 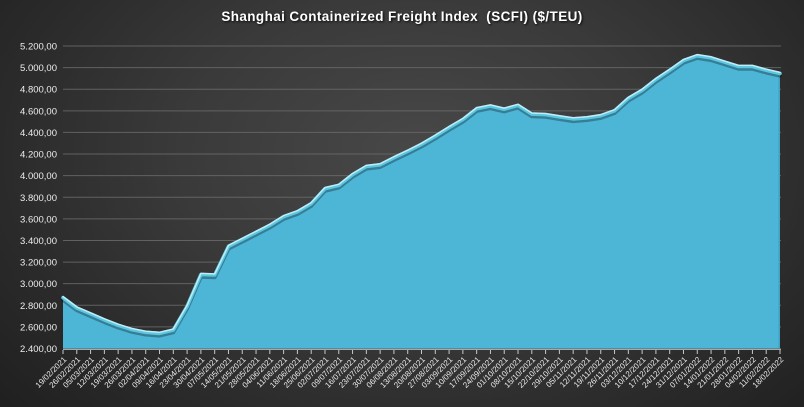 I want to click on y-axis-tick-label: 5.200,00, so click(x=38, y=47).